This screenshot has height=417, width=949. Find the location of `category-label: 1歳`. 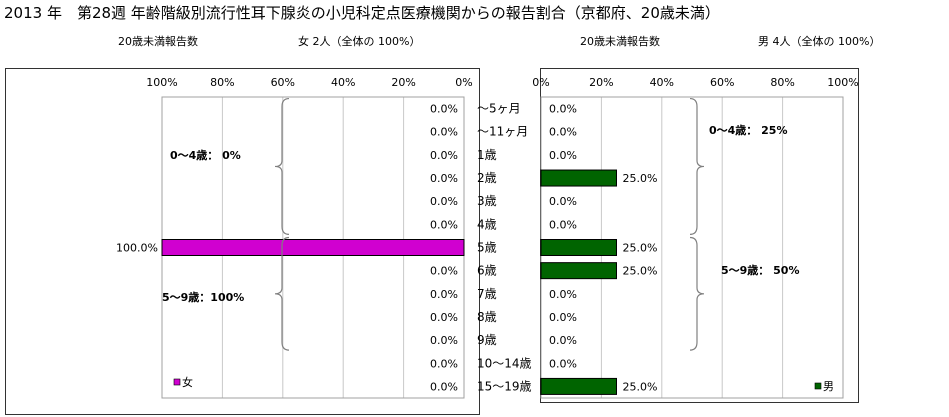

category-label: 1歳 is located at coordinates (487, 155).